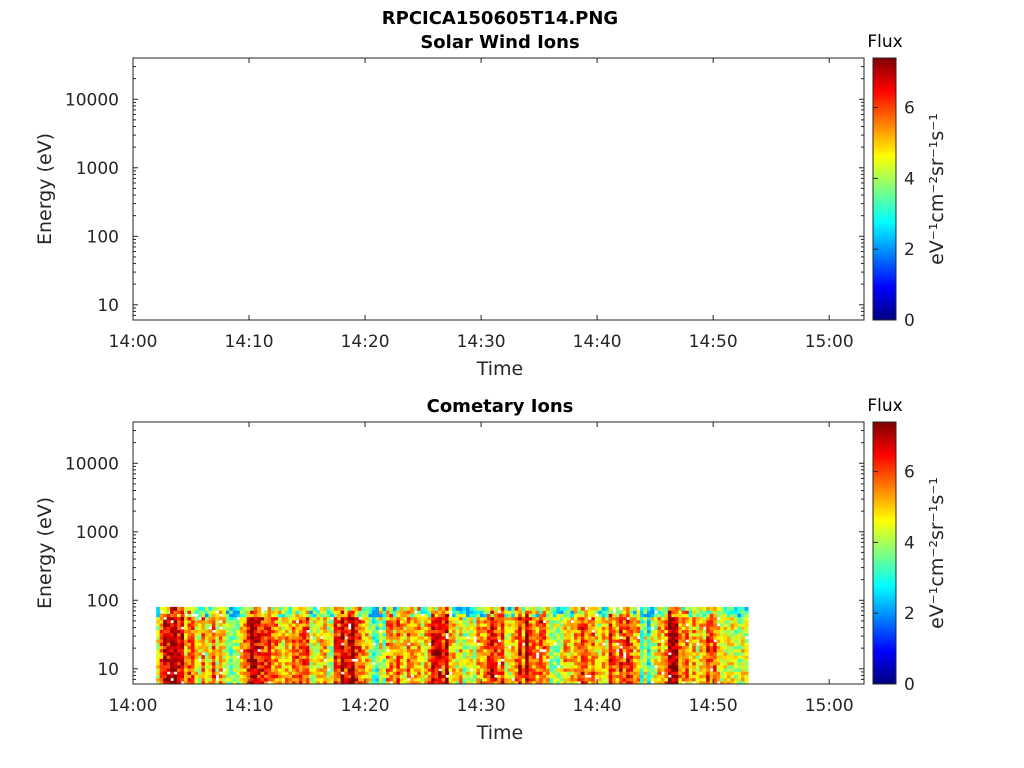 The image size is (1024, 768). I want to click on y-tick-label: 1000, so click(97, 169).